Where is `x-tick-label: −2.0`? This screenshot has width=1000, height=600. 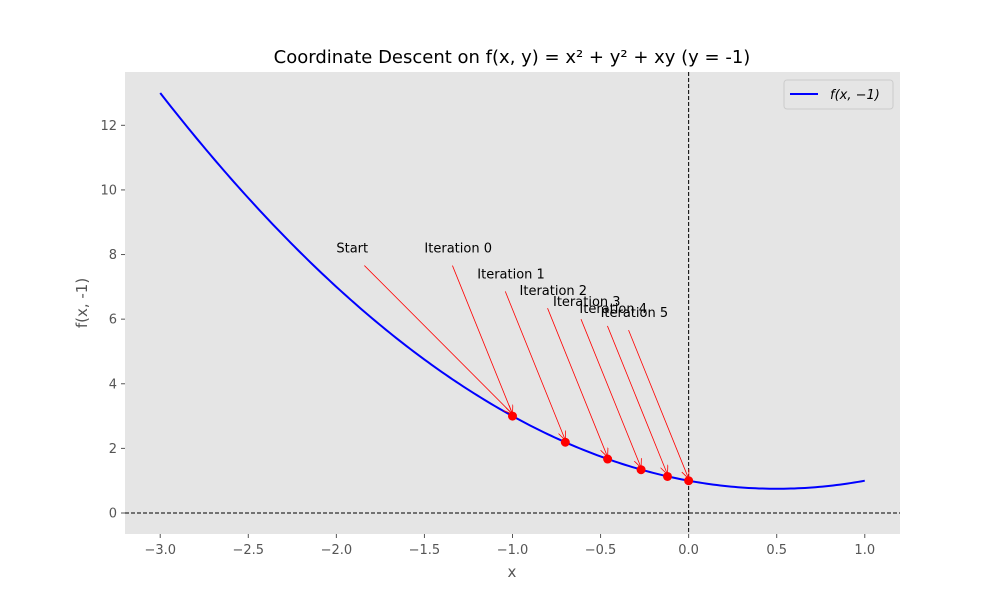
x-tick-label: −2.0 is located at coordinates (337, 550).